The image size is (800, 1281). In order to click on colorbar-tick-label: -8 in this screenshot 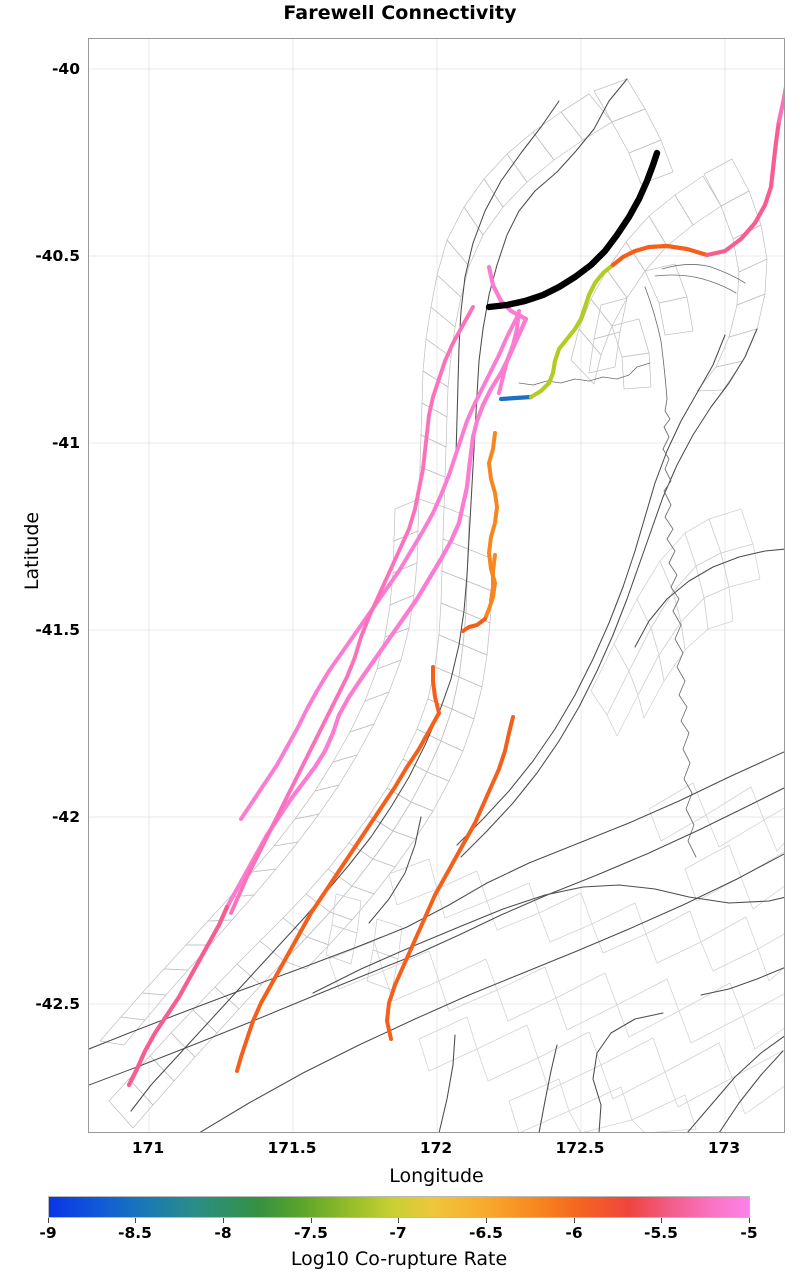, I will do `click(223, 1233)`.